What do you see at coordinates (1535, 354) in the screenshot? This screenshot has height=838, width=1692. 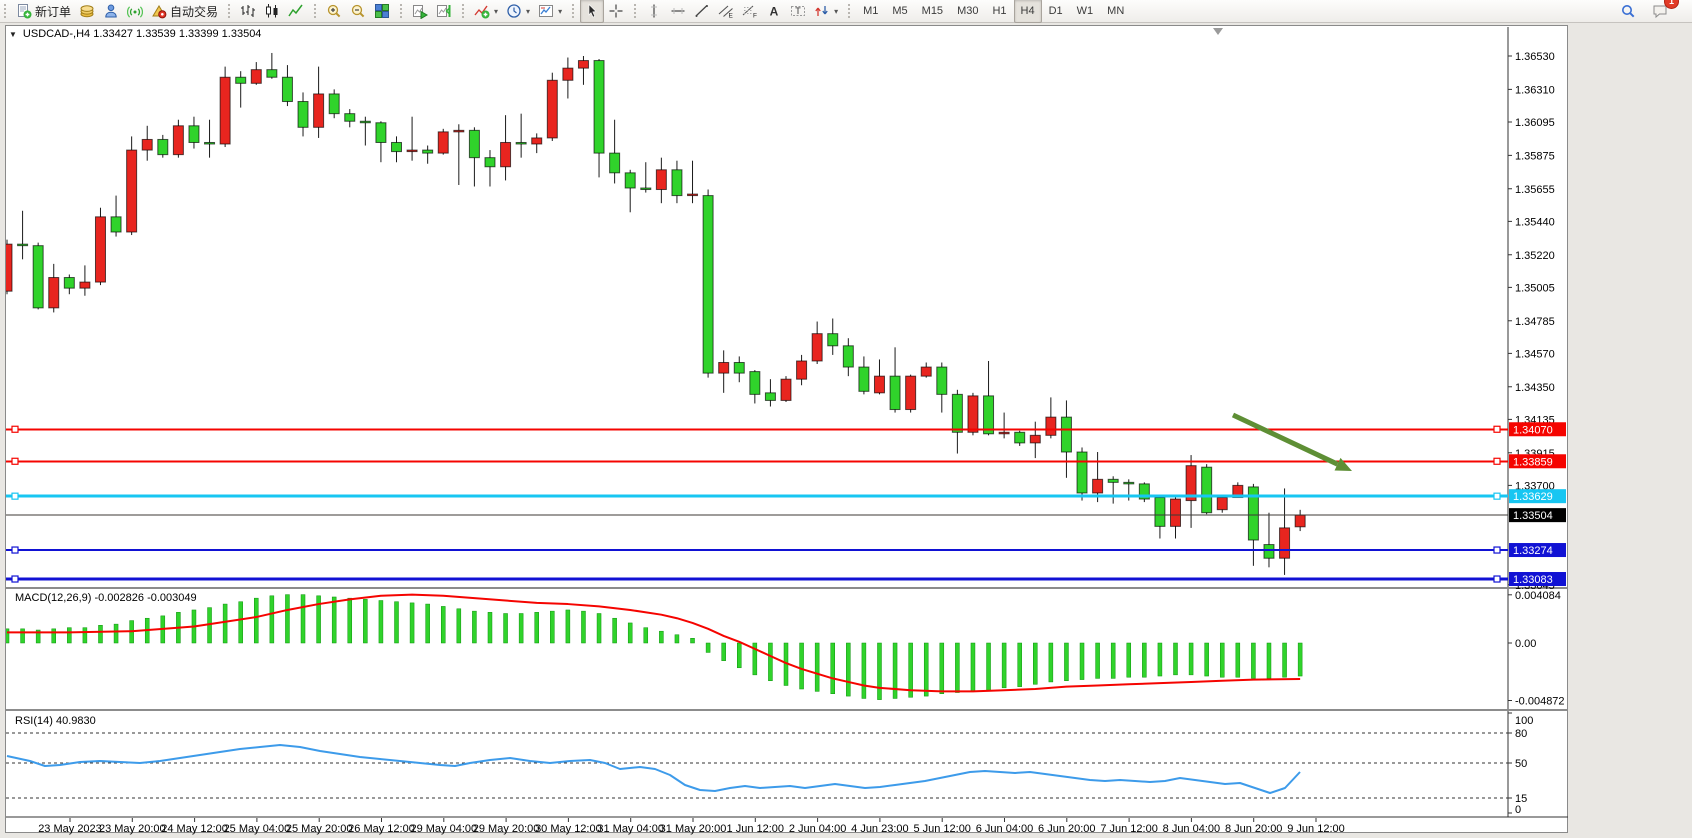 I see `price-tick-label: 1.34570` at bounding box center [1535, 354].